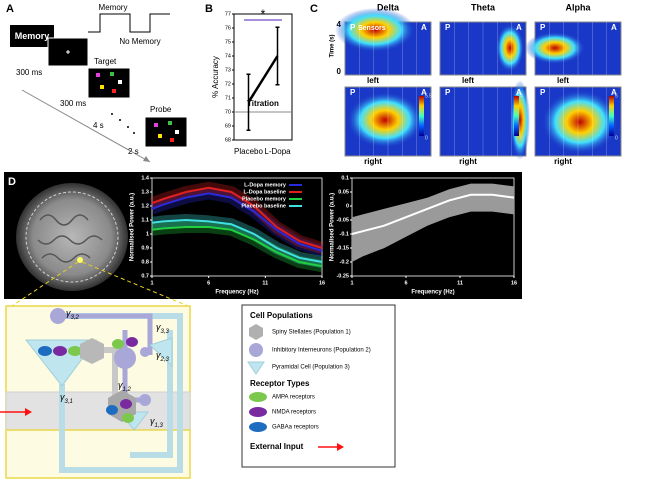  I want to click on y-tick-label: 0.7, so click(145, 276).